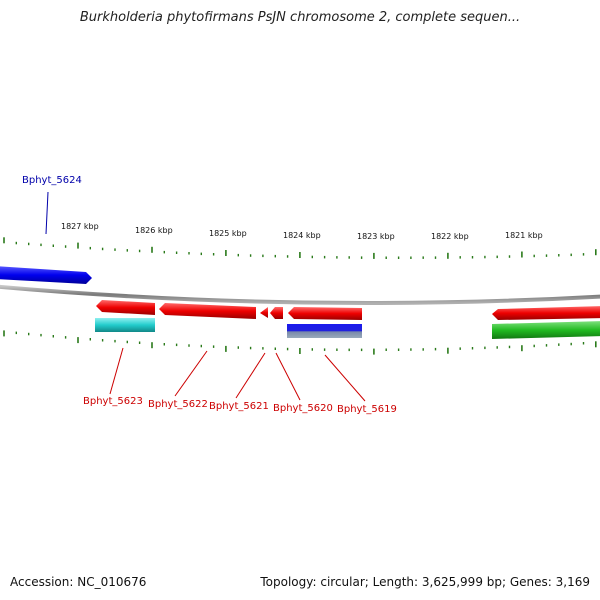 This screenshot has width=600, height=600. What do you see at coordinates (154, 230) in the screenshot?
I see `tick-label: 1826 kbp` at bounding box center [154, 230].